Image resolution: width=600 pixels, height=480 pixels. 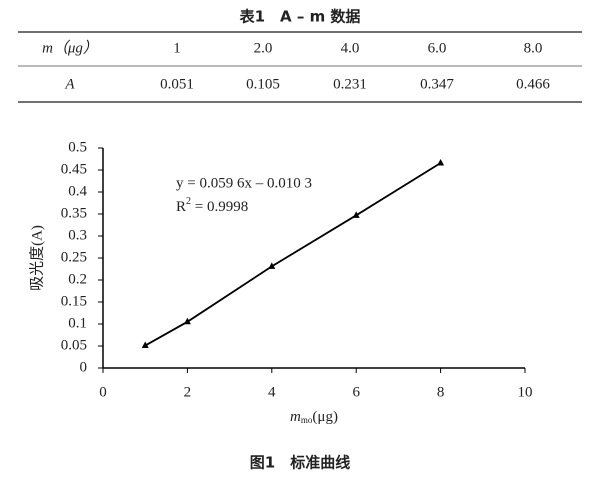 I want to click on x-tick-label: 10, so click(x=525, y=392).